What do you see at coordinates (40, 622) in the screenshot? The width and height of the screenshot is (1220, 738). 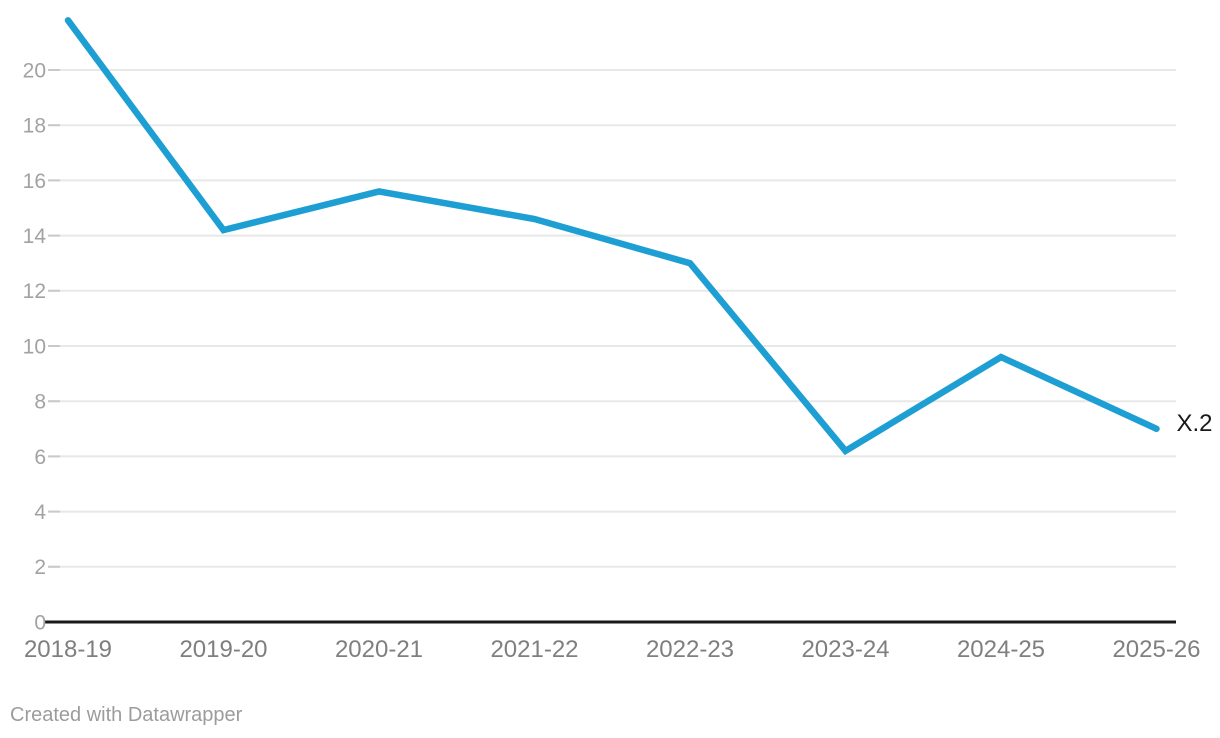 I see `y-axis-label: 0` at bounding box center [40, 622].